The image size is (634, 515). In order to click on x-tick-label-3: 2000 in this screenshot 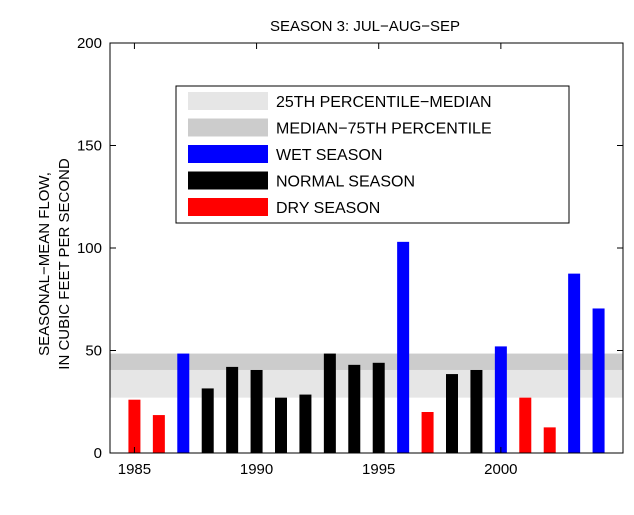, I will do `click(500, 469)`.